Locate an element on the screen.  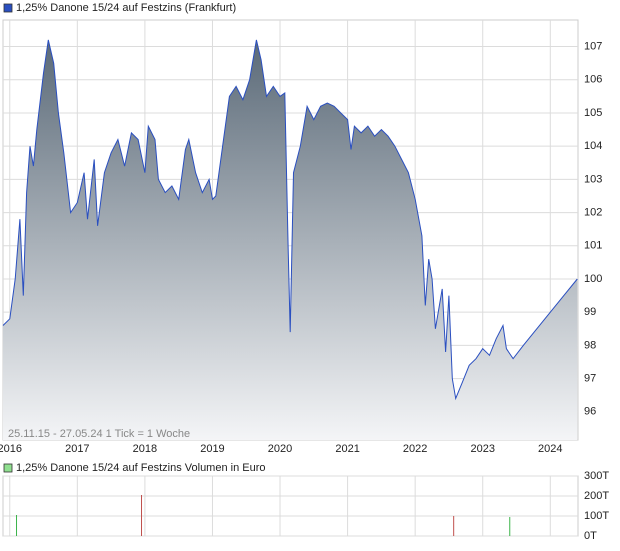
y-tick-label: 101 is located at coordinates (593, 246).